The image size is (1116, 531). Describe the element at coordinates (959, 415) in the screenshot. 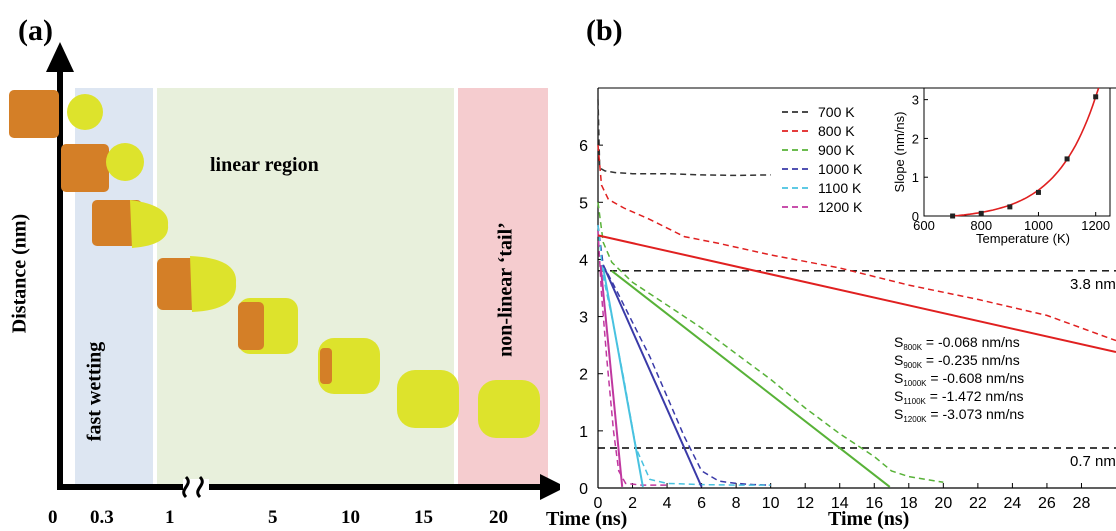

I see `slope-equation: S1200K = -3.073 nm/ns` at that location.